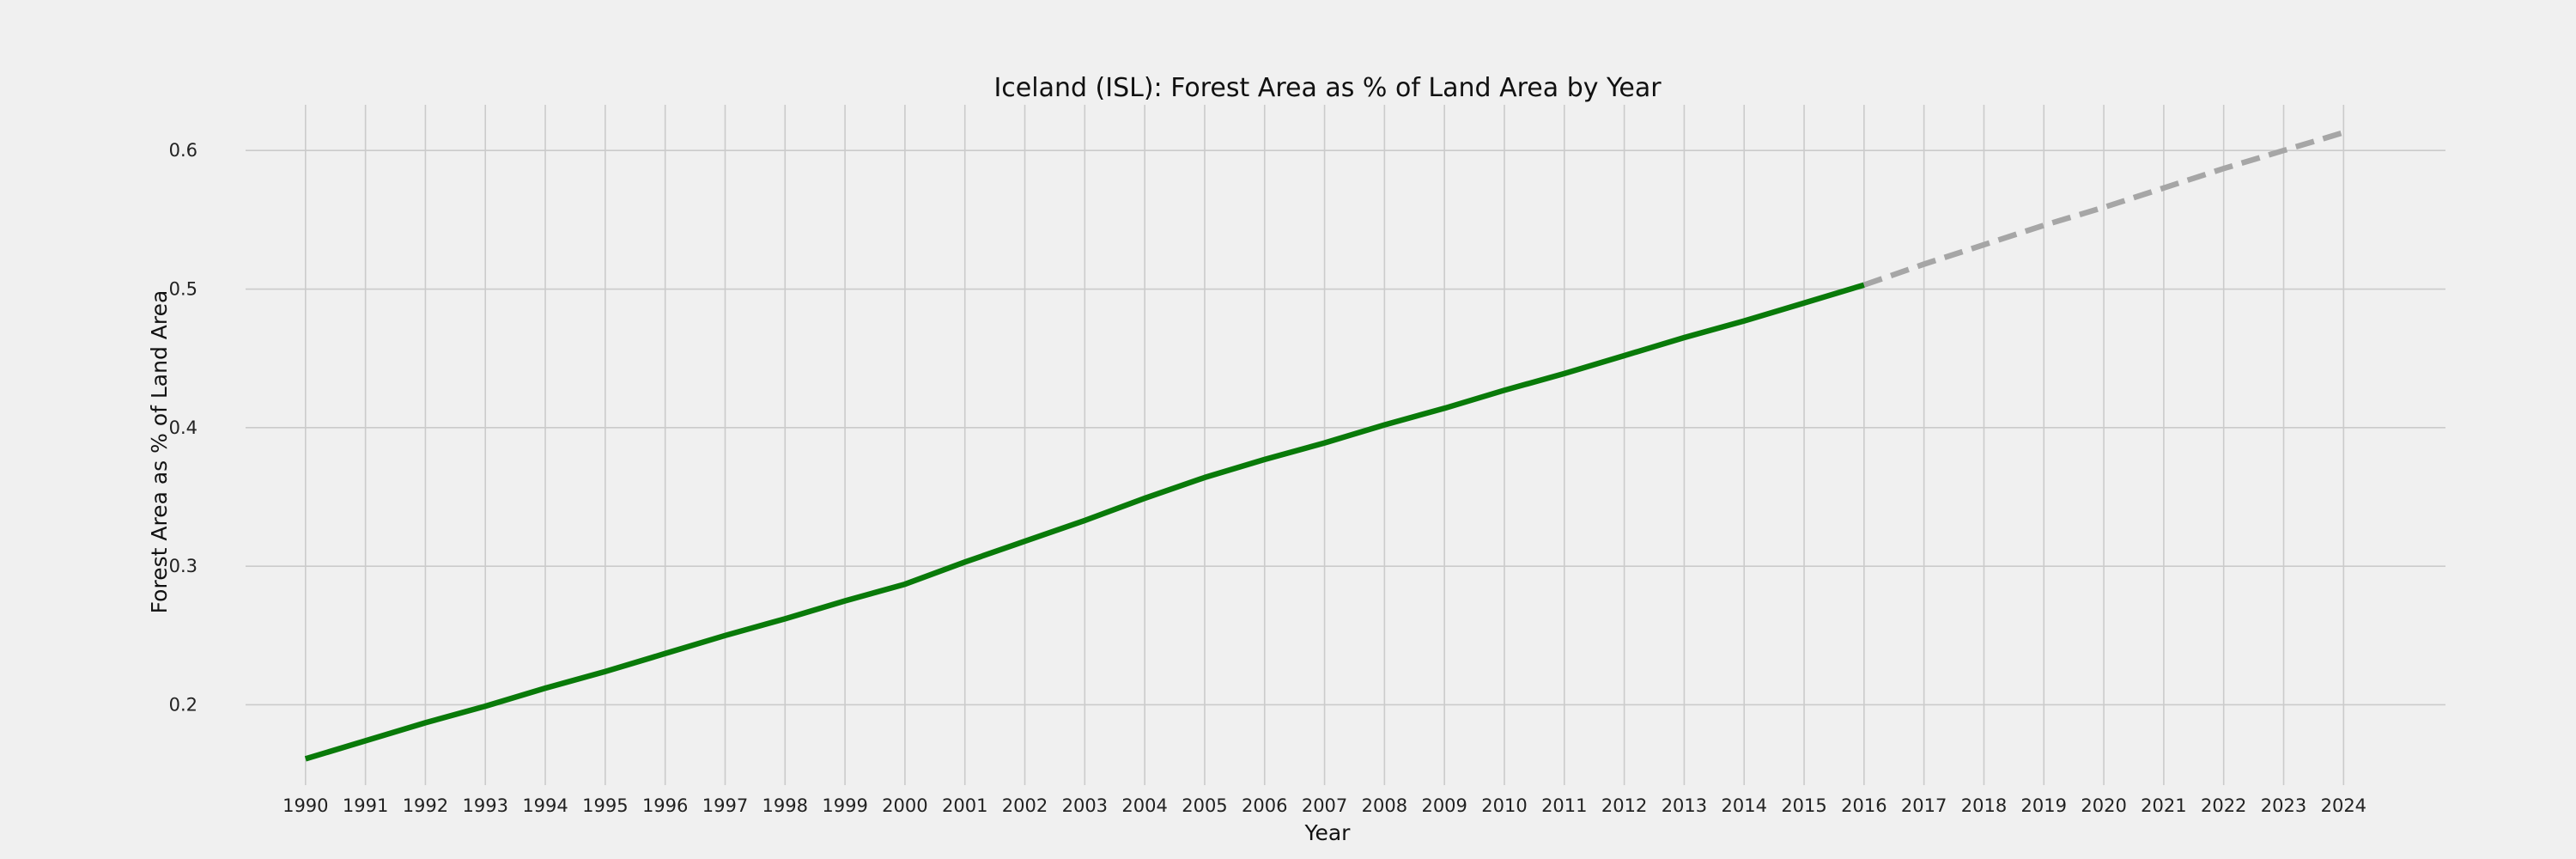 Image resolution: width=2576 pixels, height=859 pixels. Describe the element at coordinates (183, 704) in the screenshot. I see `y-tick-label: 0.2` at that location.